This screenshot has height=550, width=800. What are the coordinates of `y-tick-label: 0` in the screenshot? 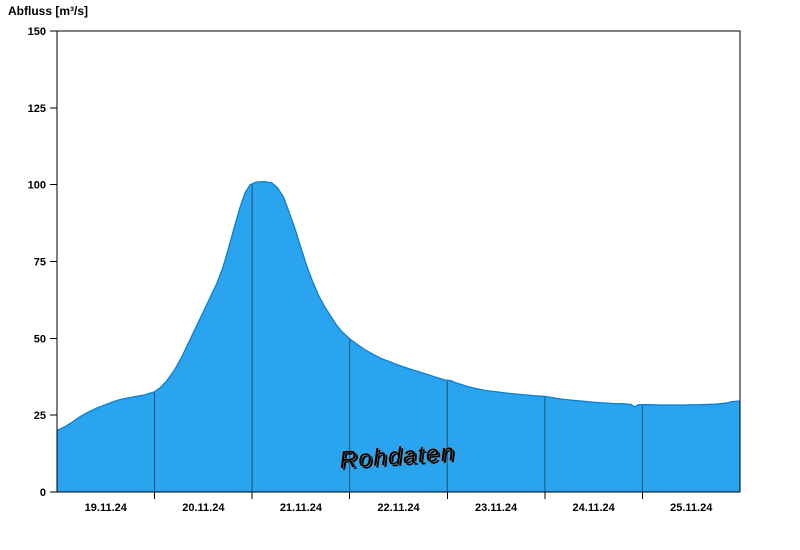 It's located at (43, 493).